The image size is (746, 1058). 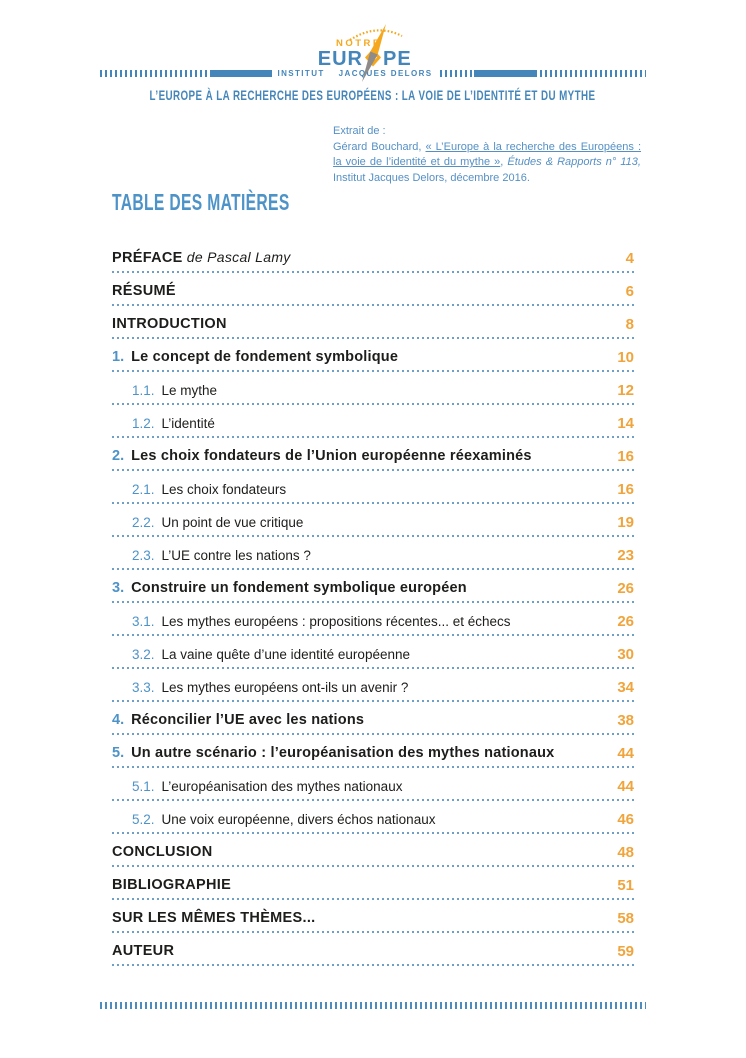 I want to click on toc-entry-page-number: 6, so click(x=629, y=291).